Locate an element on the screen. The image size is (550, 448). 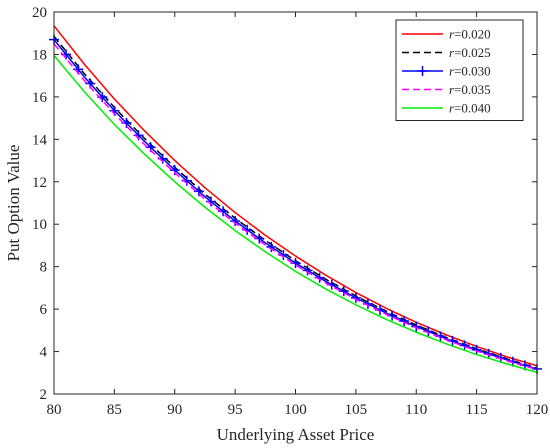
y-tick-label: 4 is located at coordinates (44, 353).